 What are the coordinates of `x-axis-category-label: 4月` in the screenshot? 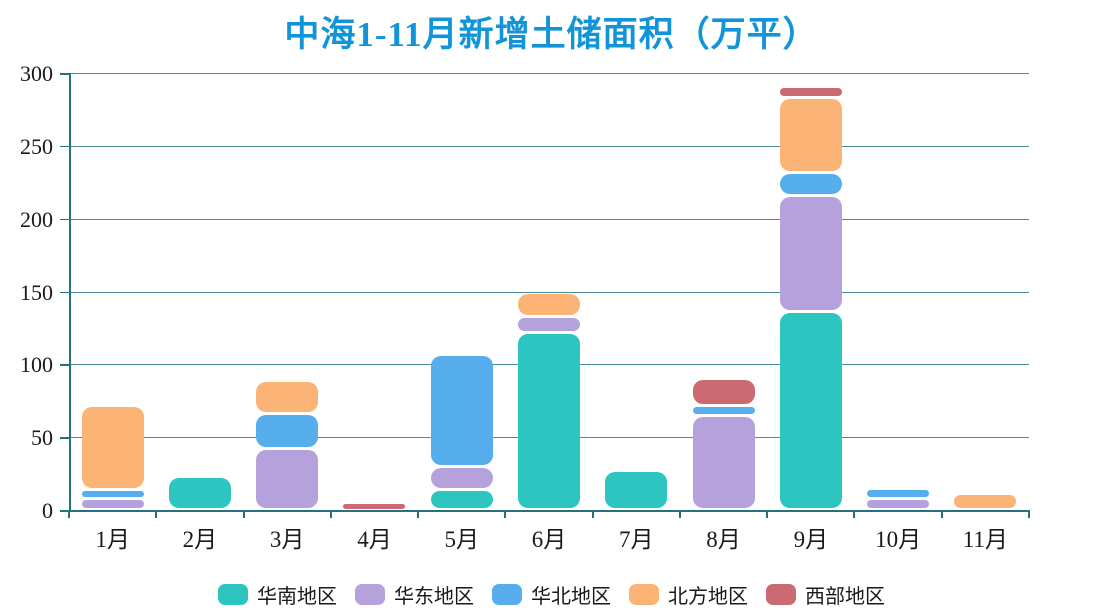 It's located at (374, 539).